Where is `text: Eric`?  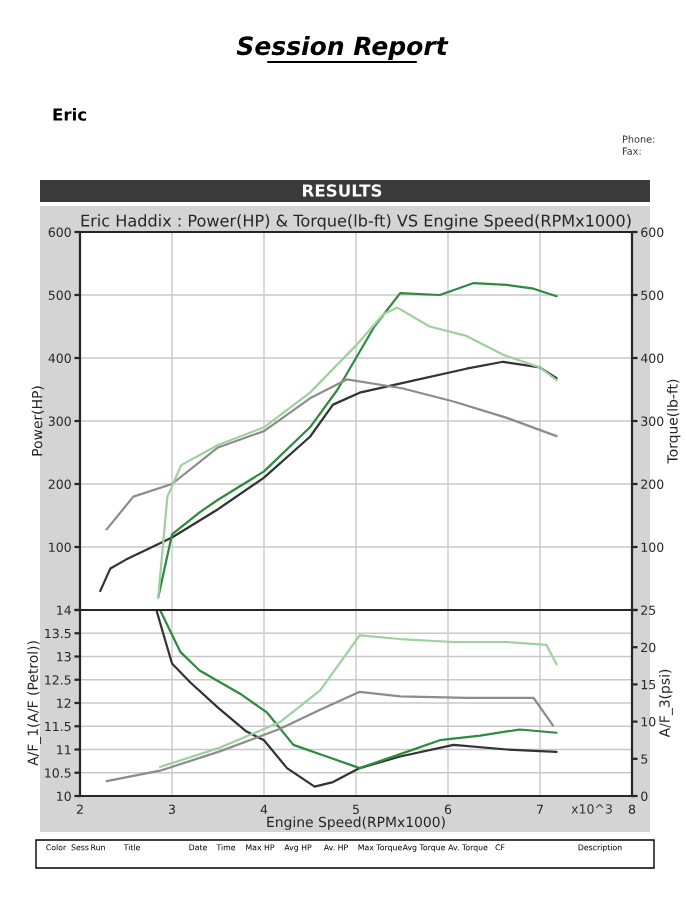
text: Eric is located at coordinates (70, 114).